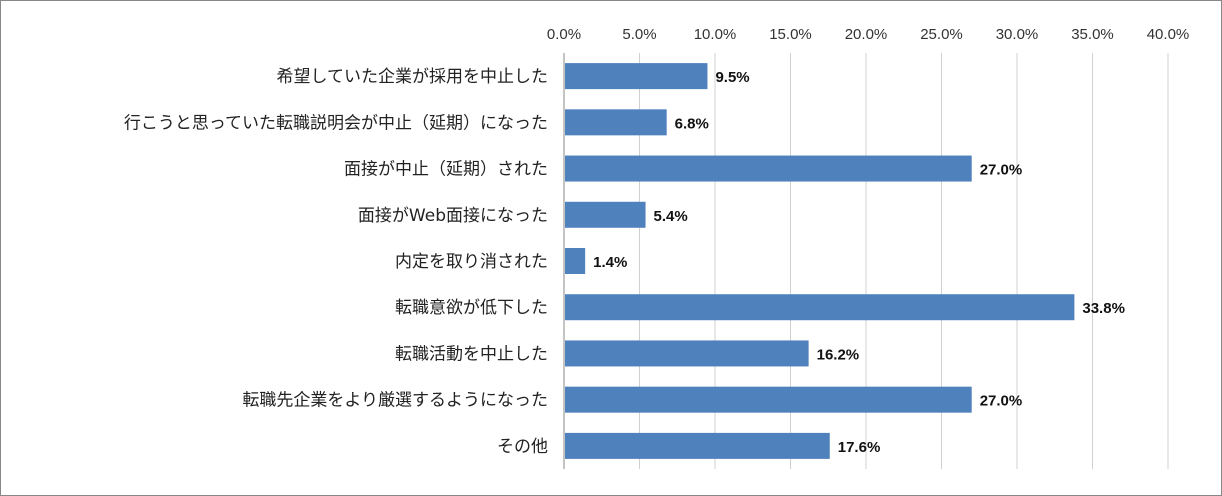 The image size is (1222, 496). I want to click on x-tick-label: 5.0%, so click(639, 34).